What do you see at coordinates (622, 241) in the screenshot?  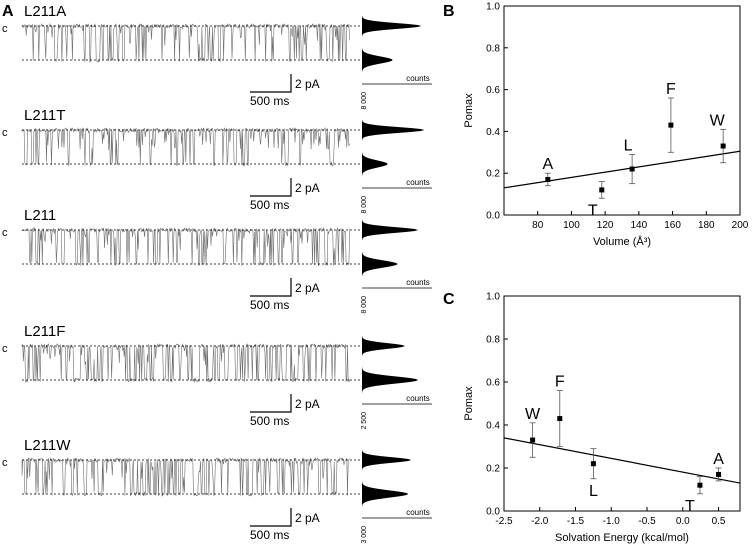 I see `x-axis-label: Volume (Å³)` at bounding box center [622, 241].